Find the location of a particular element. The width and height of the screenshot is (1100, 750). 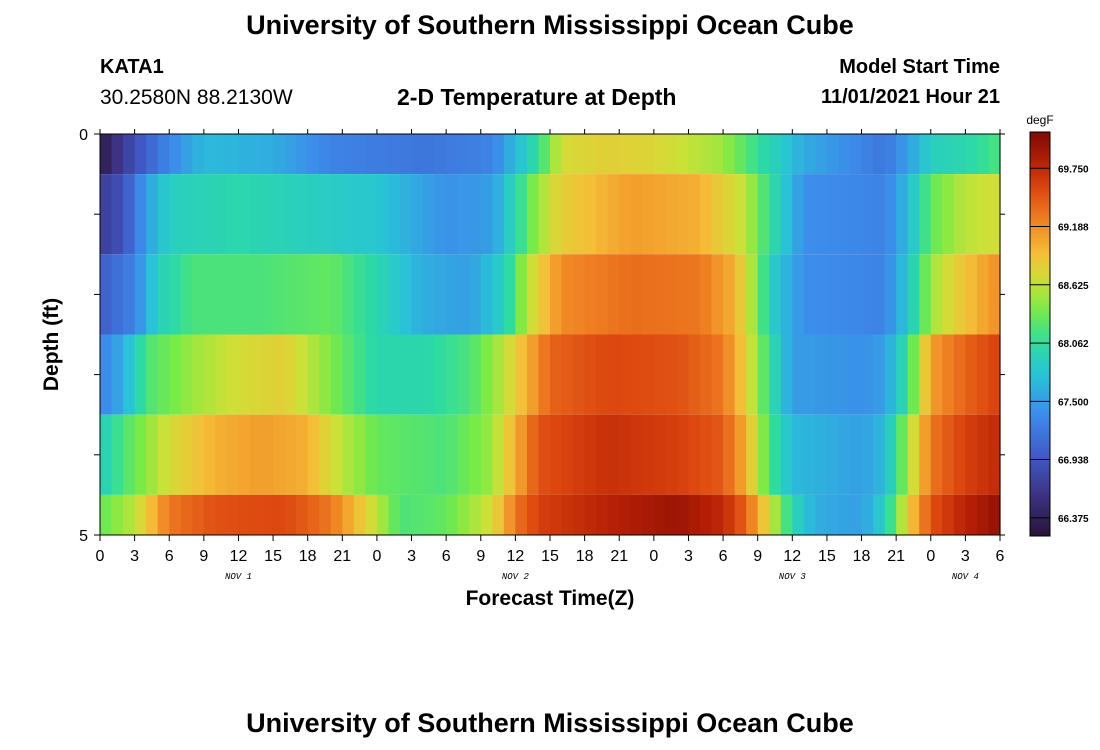

x-tick-label: 0 is located at coordinates (930, 556).